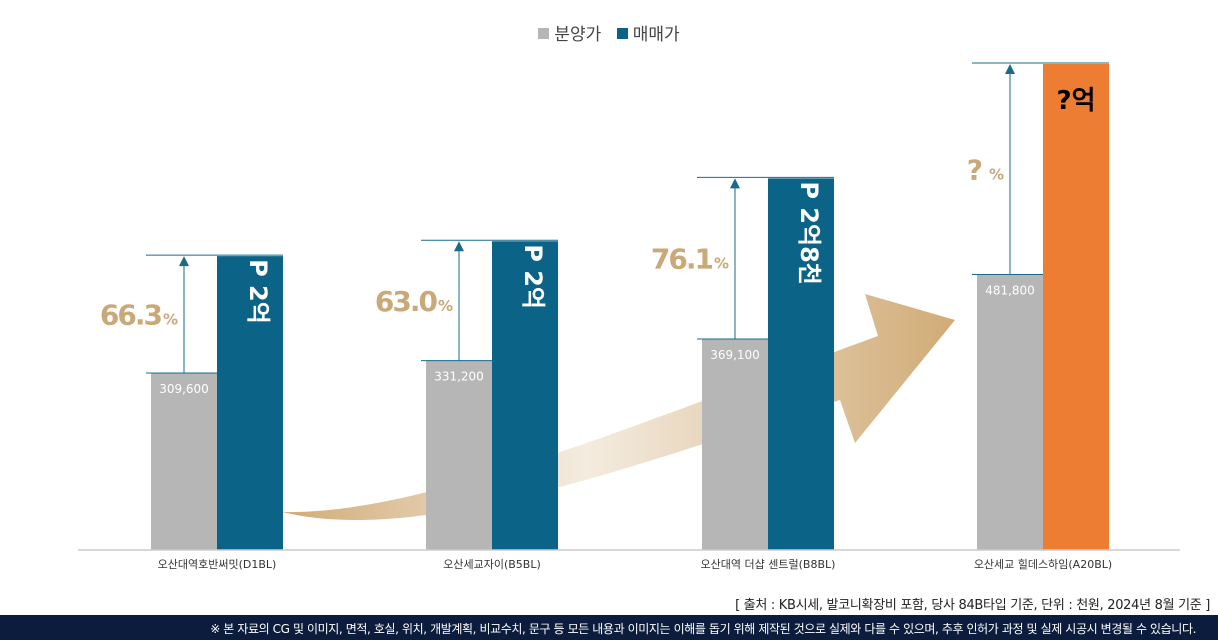 Image resolution: width=1218 pixels, height=640 pixels. Describe the element at coordinates (184, 389) in the screenshot. I see `value-label-presale: 309,600` at that location.